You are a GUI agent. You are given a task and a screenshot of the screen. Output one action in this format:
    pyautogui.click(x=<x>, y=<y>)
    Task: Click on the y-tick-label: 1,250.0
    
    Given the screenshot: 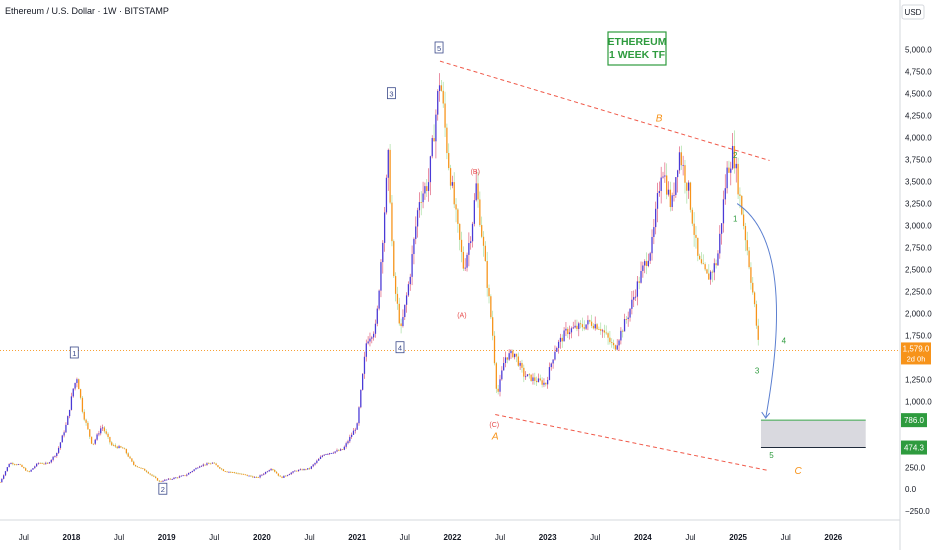 What is the action you would take?
    pyautogui.click(x=918, y=379)
    